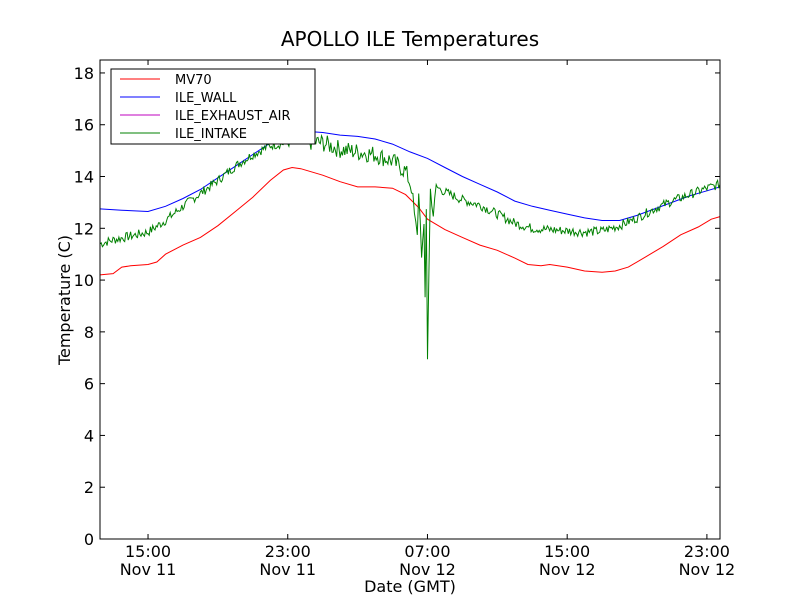  What do you see at coordinates (84, 125) in the screenshot?
I see `y-tick-label: 16` at bounding box center [84, 125].